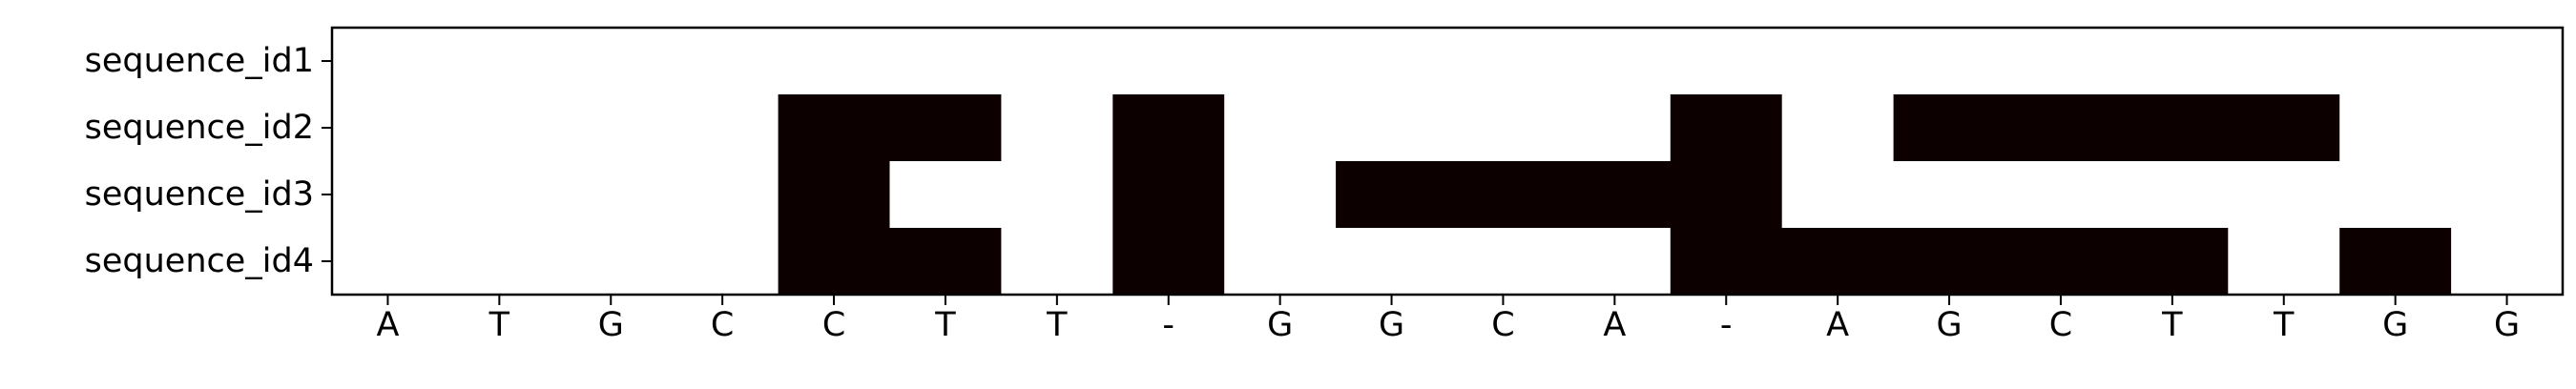 This screenshot has height=389, width=2576. What do you see at coordinates (199, 61) in the screenshot?
I see `y-tick-label: sequence_id1` at bounding box center [199, 61].